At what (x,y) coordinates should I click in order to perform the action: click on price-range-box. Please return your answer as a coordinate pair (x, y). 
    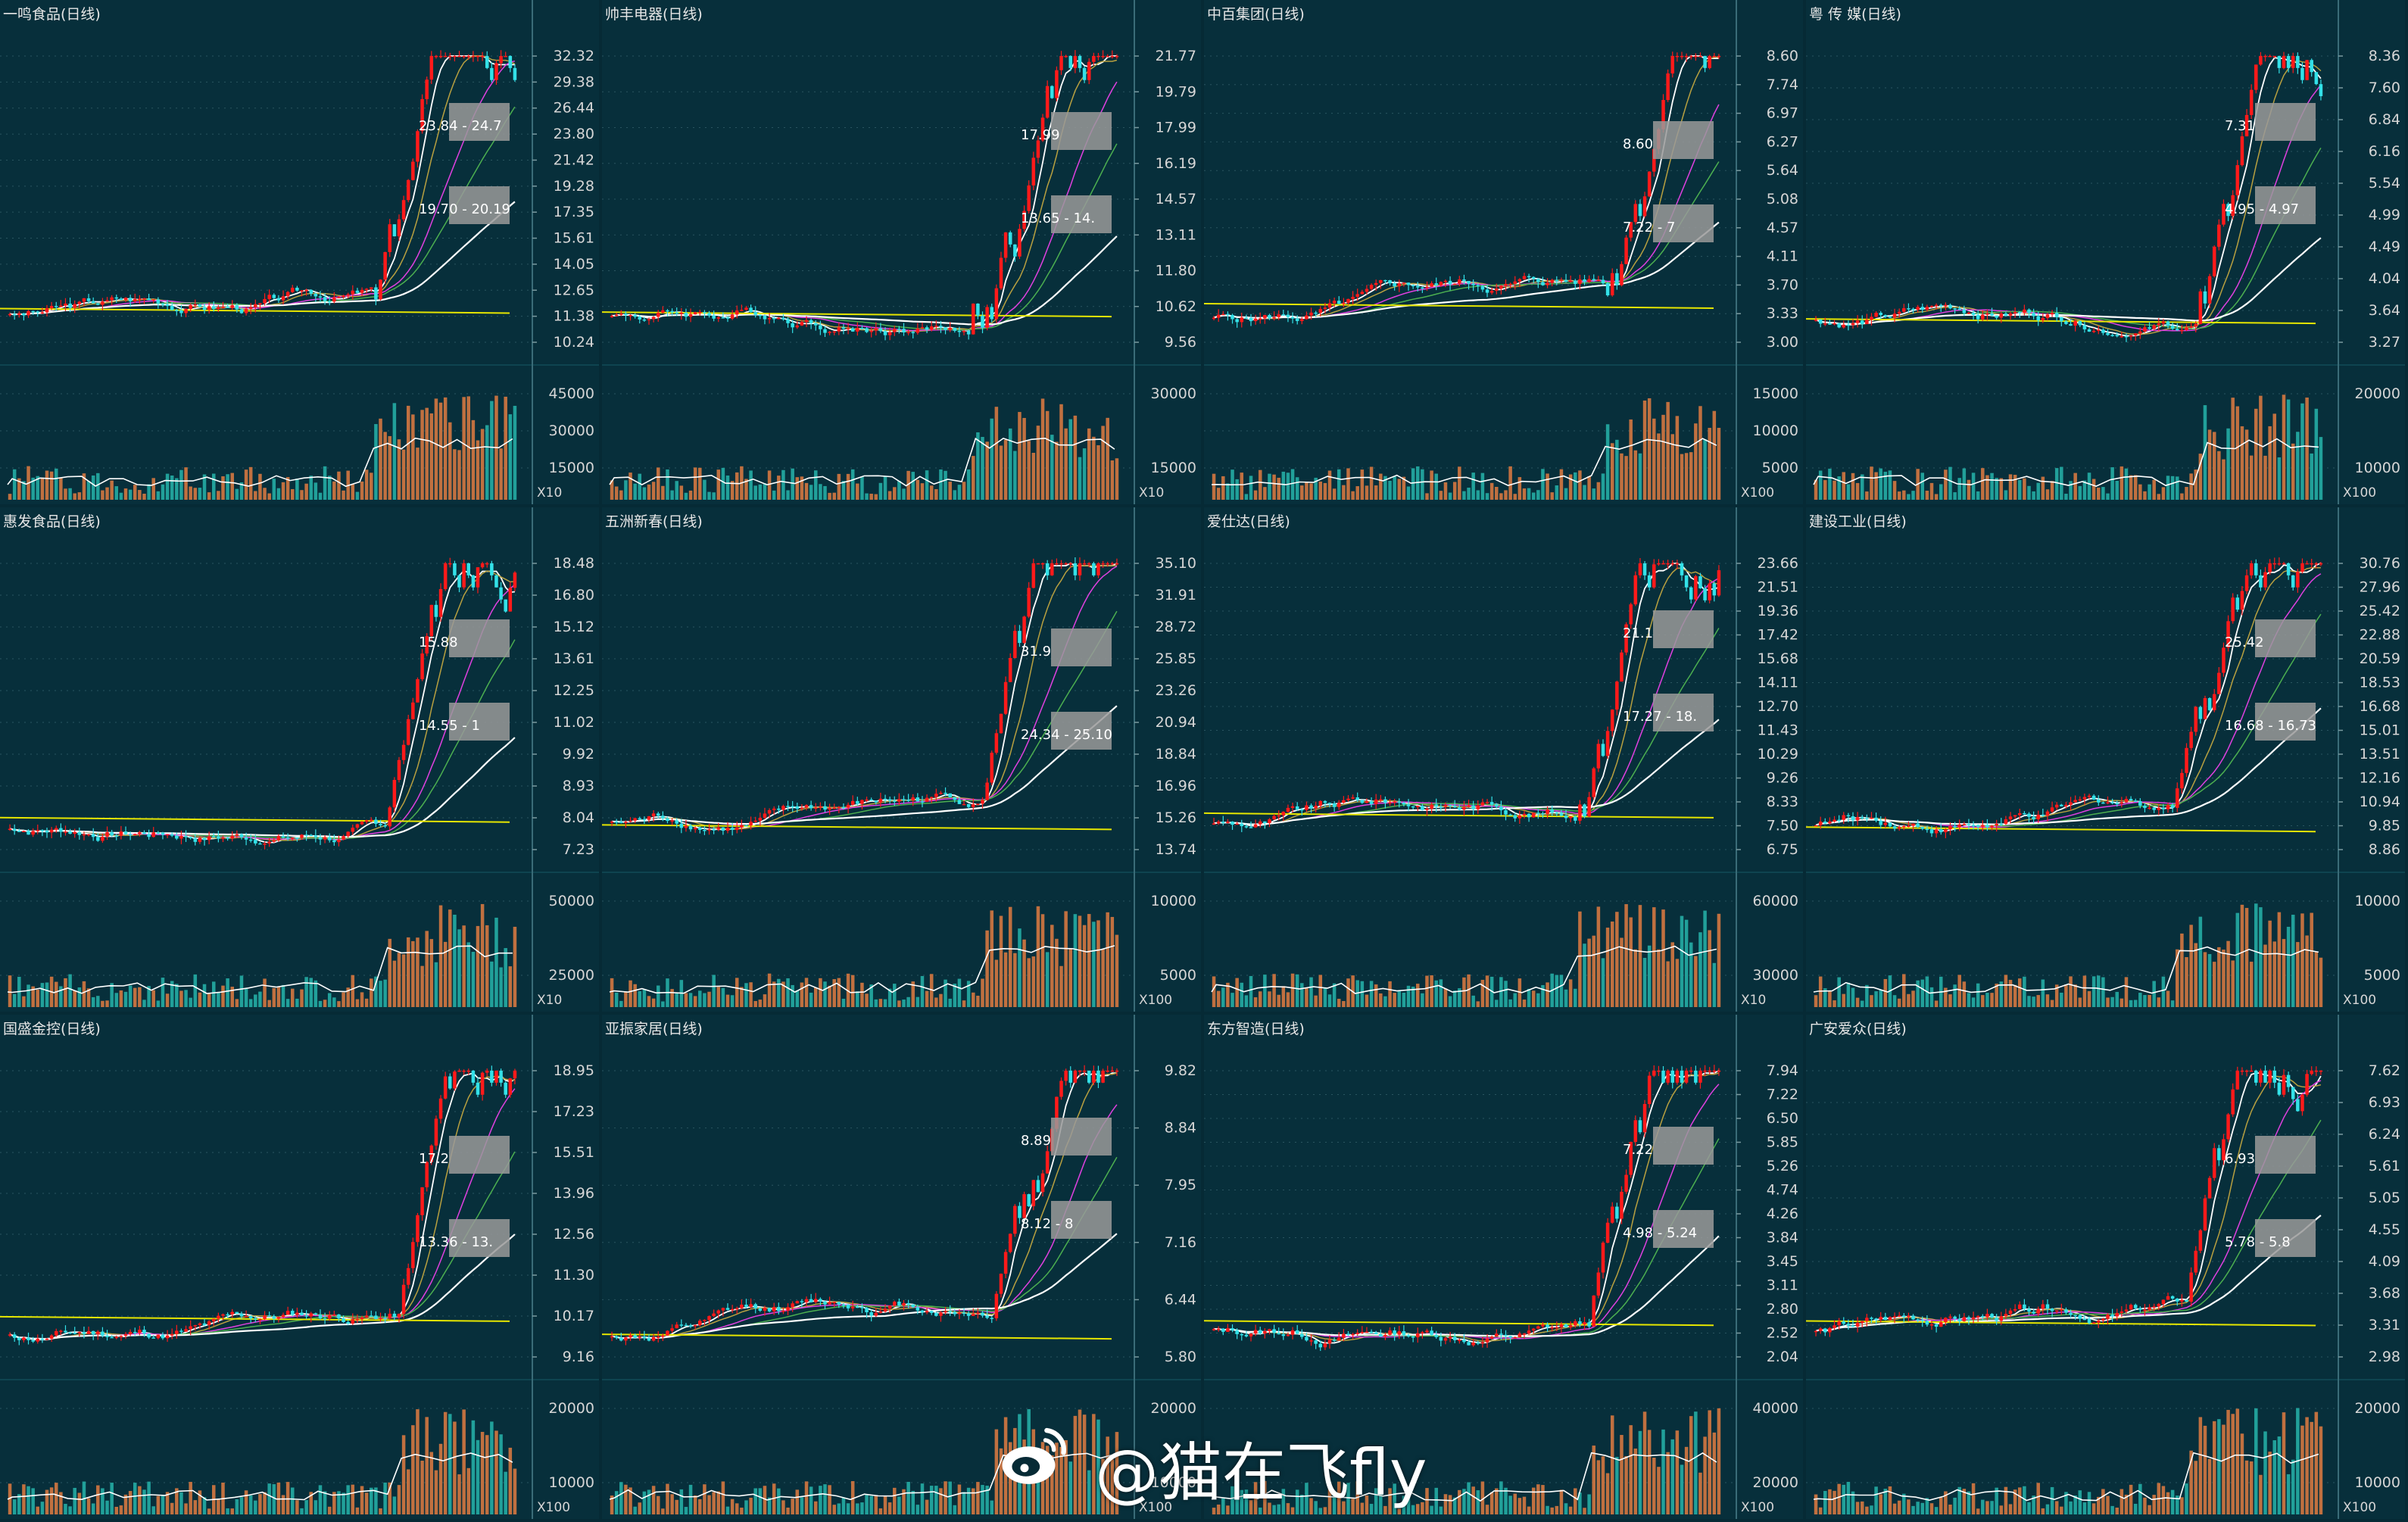
    Looking at the image, I should click on (480, 122).